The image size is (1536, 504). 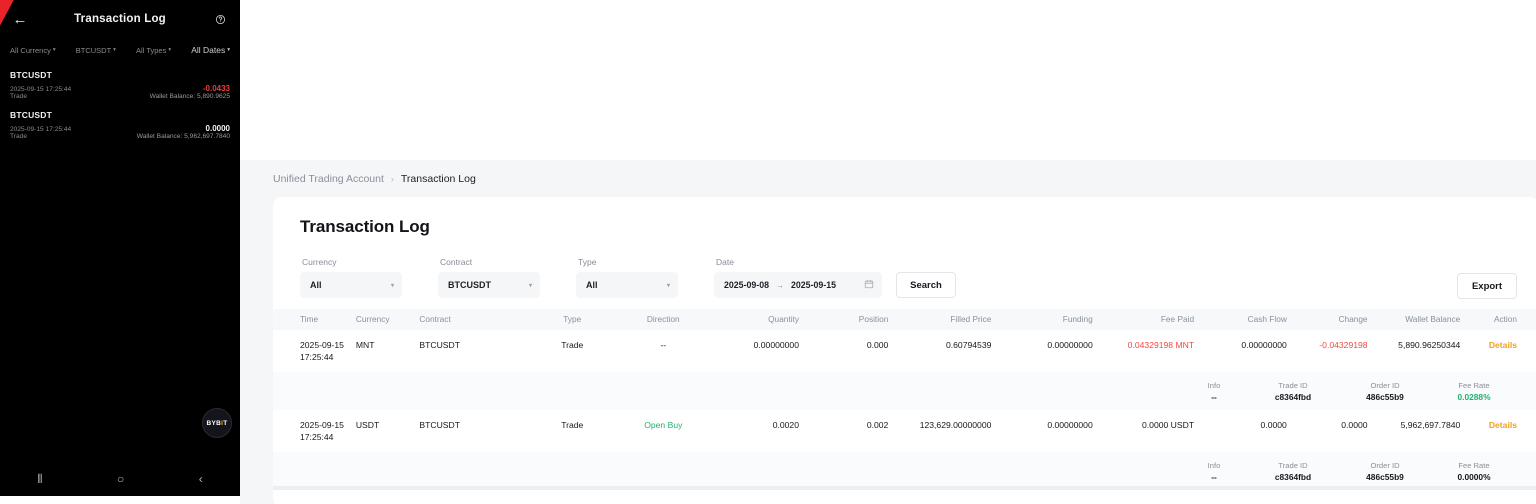 What do you see at coordinates (869, 285) in the screenshot?
I see `calendar-icon` at bounding box center [869, 285].